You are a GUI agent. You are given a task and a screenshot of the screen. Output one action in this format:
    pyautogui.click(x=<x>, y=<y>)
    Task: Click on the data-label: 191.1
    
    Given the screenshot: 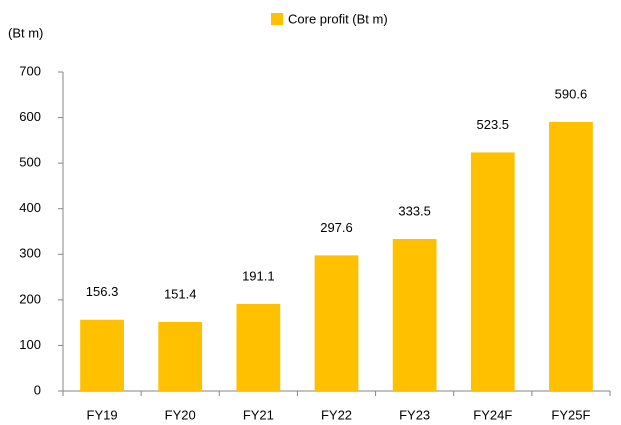 What is the action you would take?
    pyautogui.click(x=258, y=275)
    